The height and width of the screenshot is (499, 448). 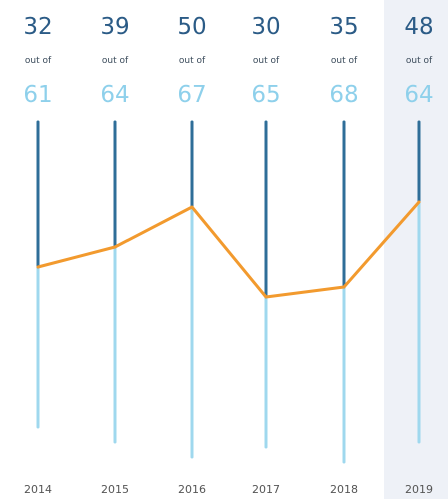 I want to click on scored-value: 35, so click(x=343, y=27).